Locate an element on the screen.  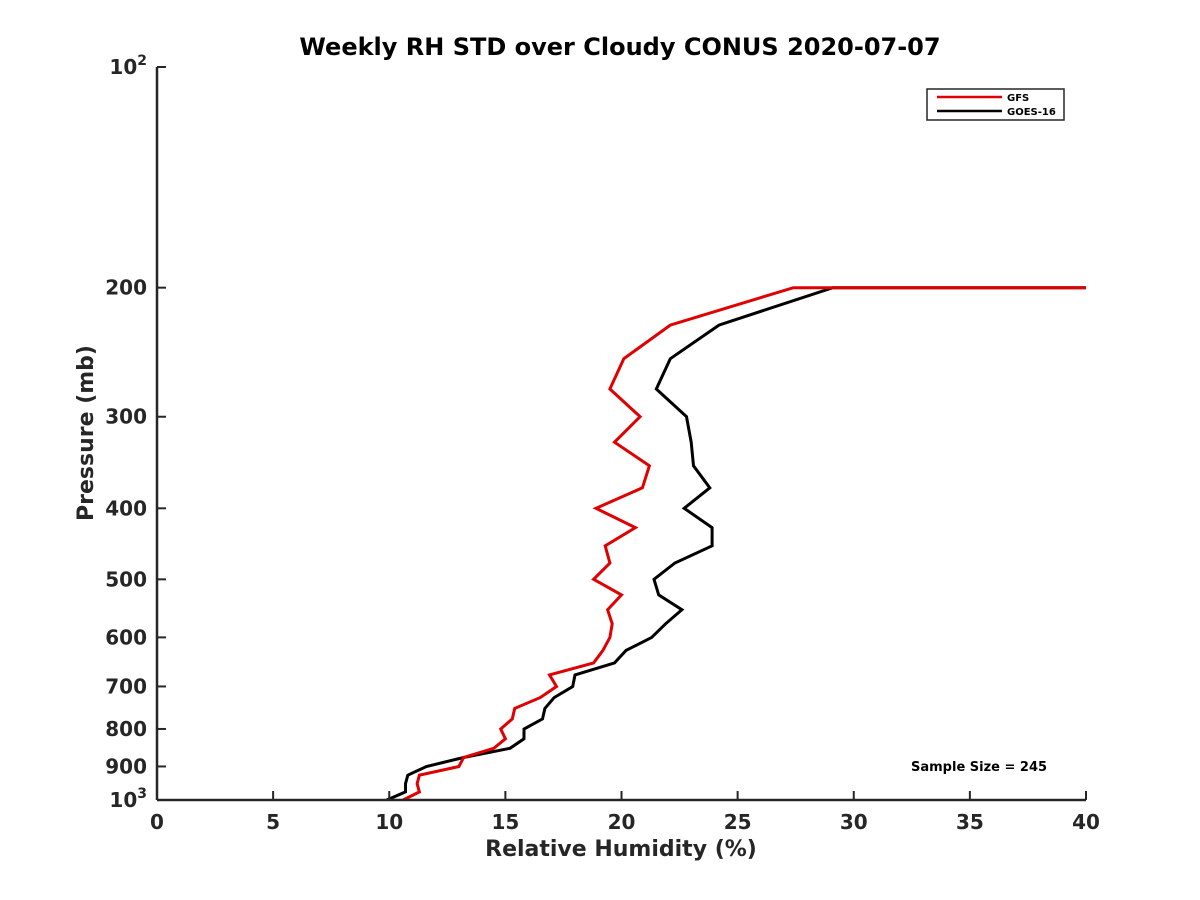
x-tick-label: 35 is located at coordinates (970, 822).